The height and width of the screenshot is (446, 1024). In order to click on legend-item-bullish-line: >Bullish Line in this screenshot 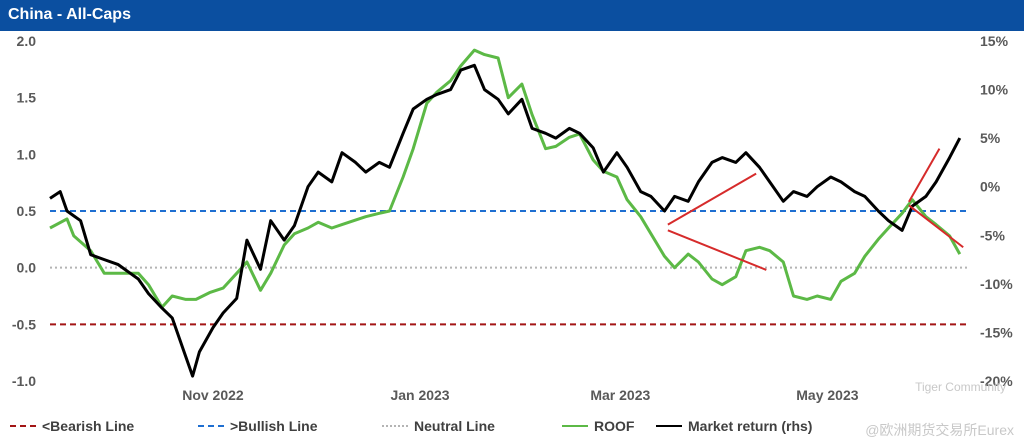, I will do `click(258, 426)`.